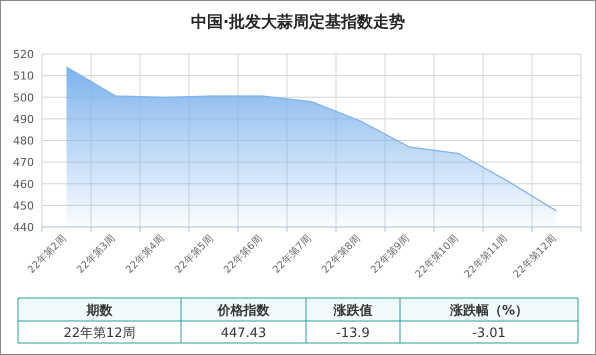 Image resolution: width=596 pixels, height=355 pixels. What do you see at coordinates (243, 311) in the screenshot?
I see `text: 价格指数` at bounding box center [243, 311].